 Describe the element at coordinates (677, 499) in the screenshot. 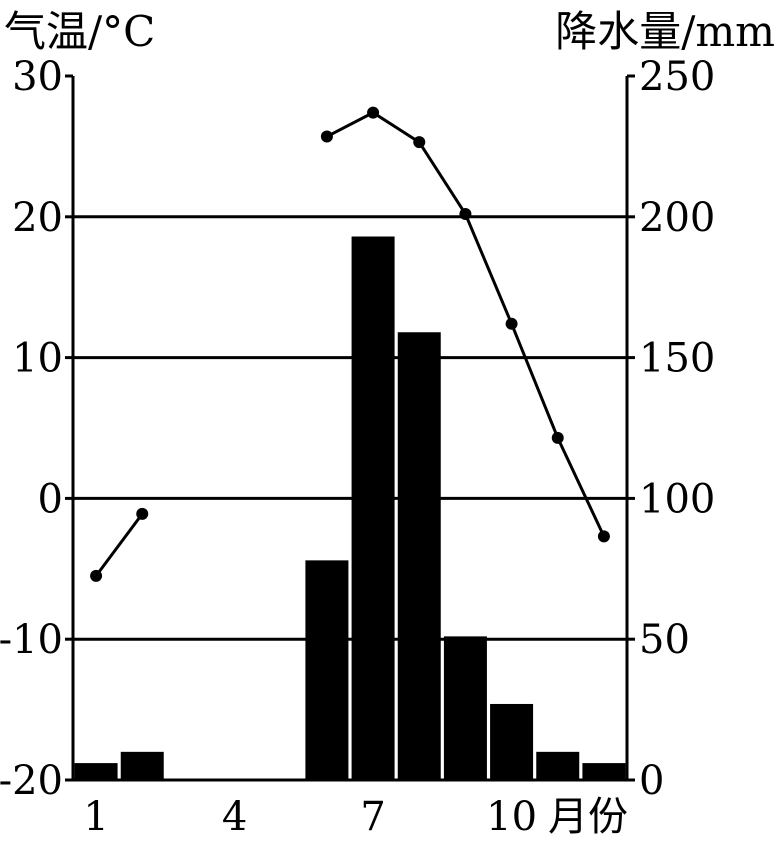

I see `right-tick-label: 100` at that location.